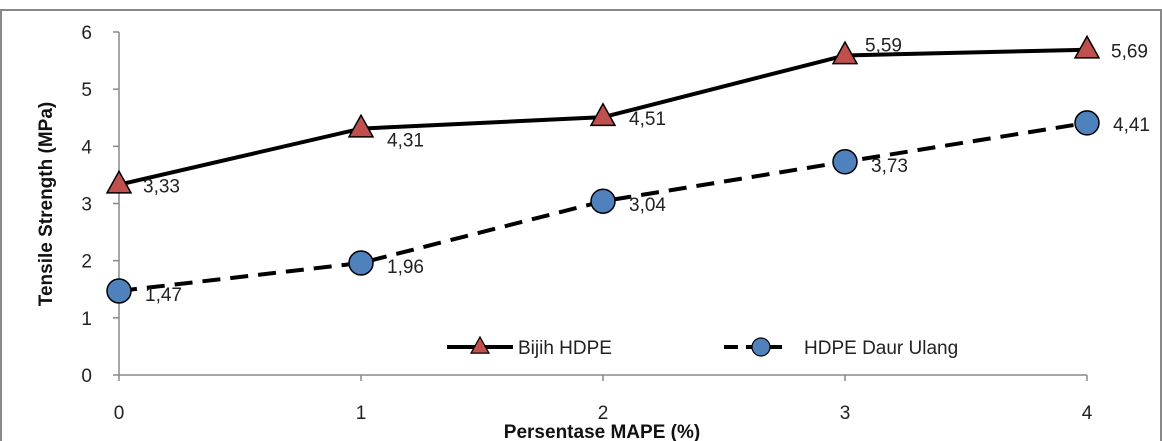  What do you see at coordinates (565, 348) in the screenshot?
I see `legend-label-bijih-hdpe: Bijih HDPE` at bounding box center [565, 348].